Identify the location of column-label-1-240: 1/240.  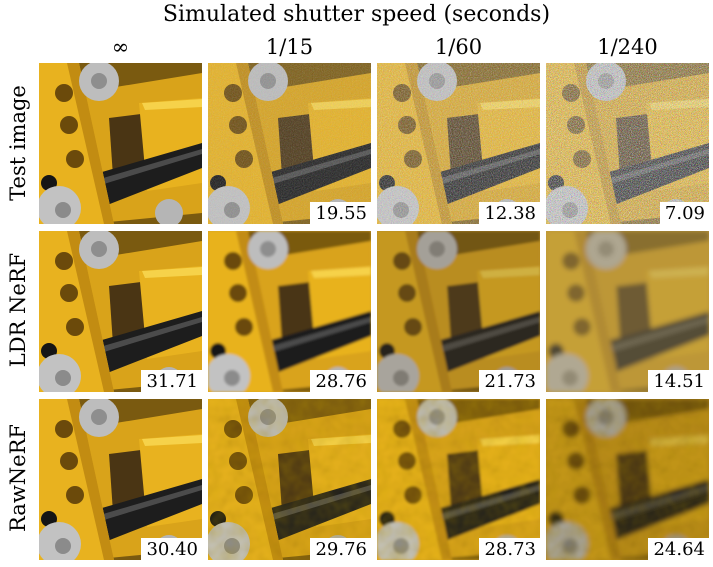
(627, 47).